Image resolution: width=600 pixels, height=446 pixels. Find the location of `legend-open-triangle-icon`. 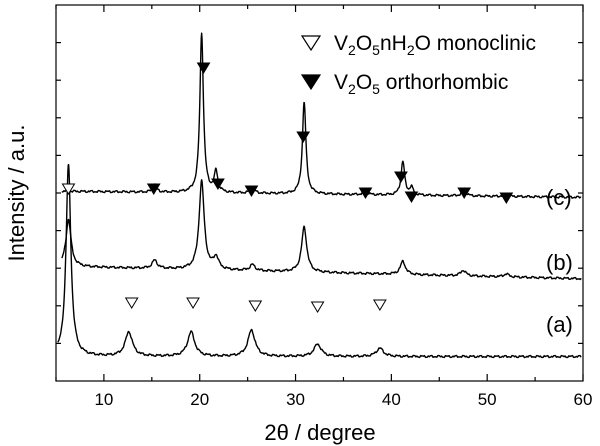

legend-open-triangle-icon is located at coordinates (311, 43).